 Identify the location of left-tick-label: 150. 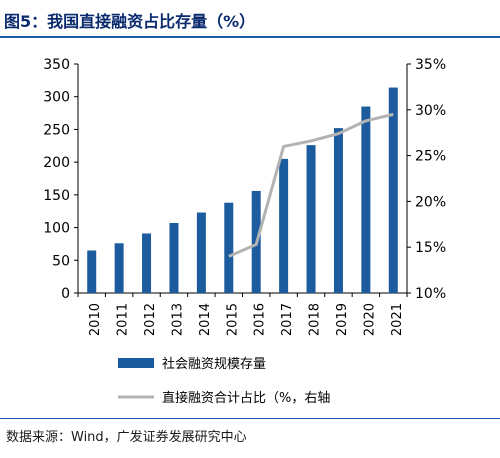
(56, 196).